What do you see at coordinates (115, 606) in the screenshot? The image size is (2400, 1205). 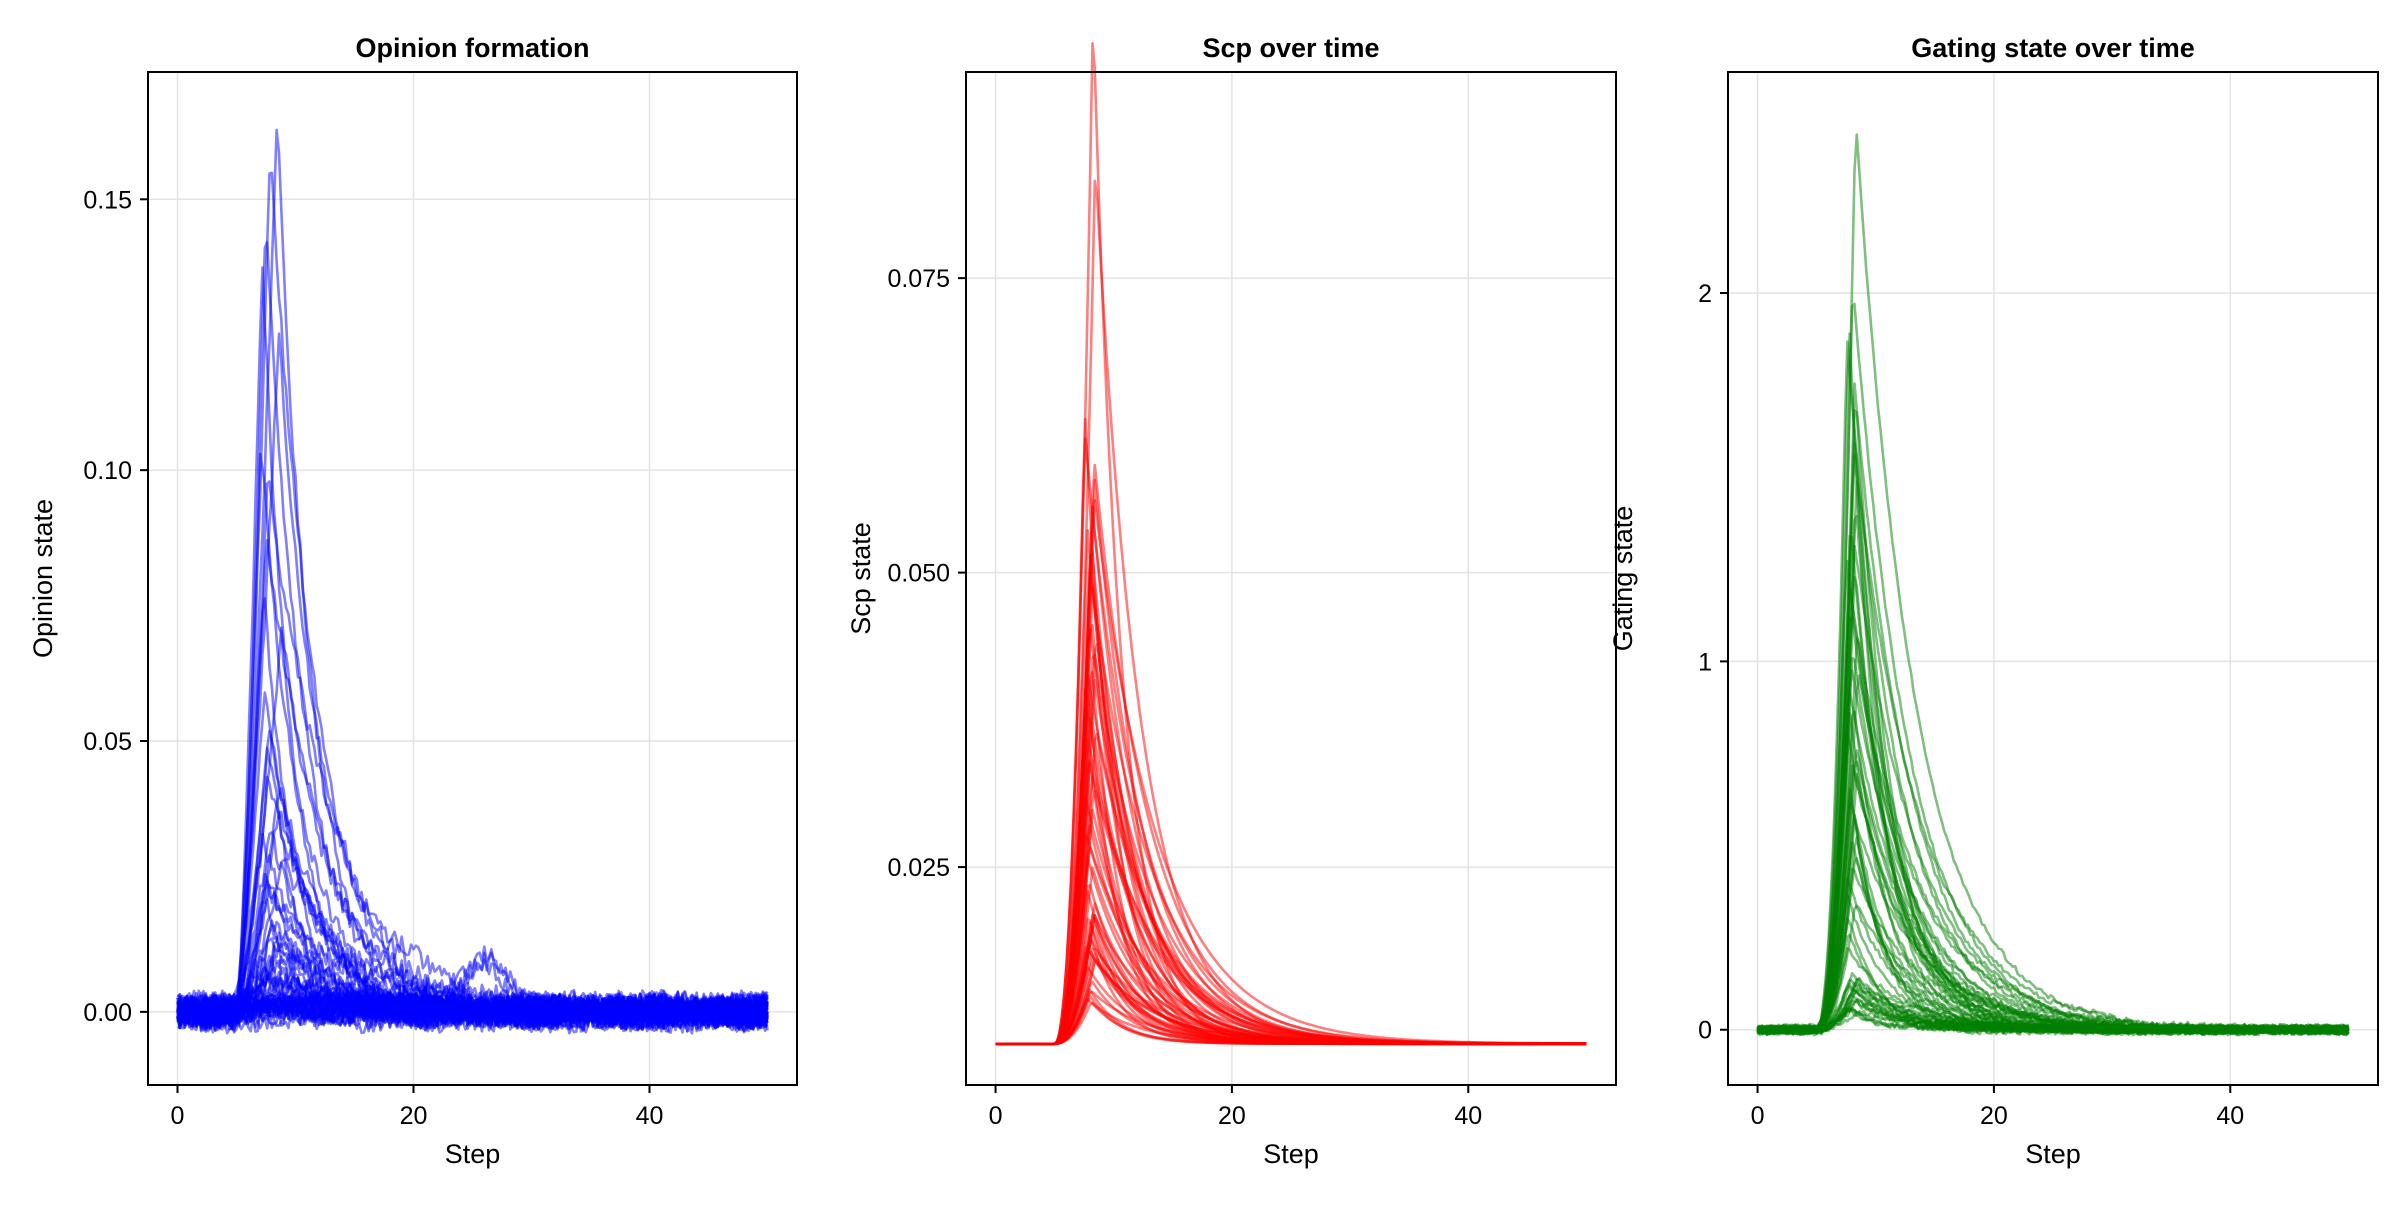 I see `y-ticks: 0.00 0.05 0.10 0.15` at bounding box center [115, 606].